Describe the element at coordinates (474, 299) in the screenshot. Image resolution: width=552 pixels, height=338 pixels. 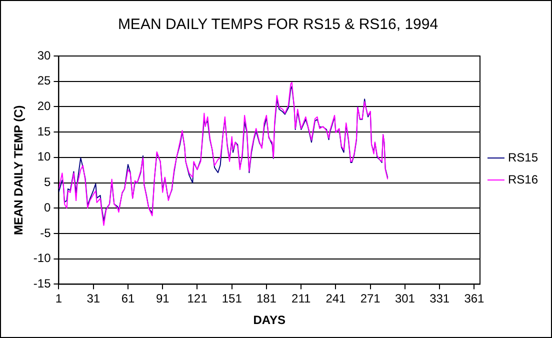
I see `x-tick-label: 361` at that location.